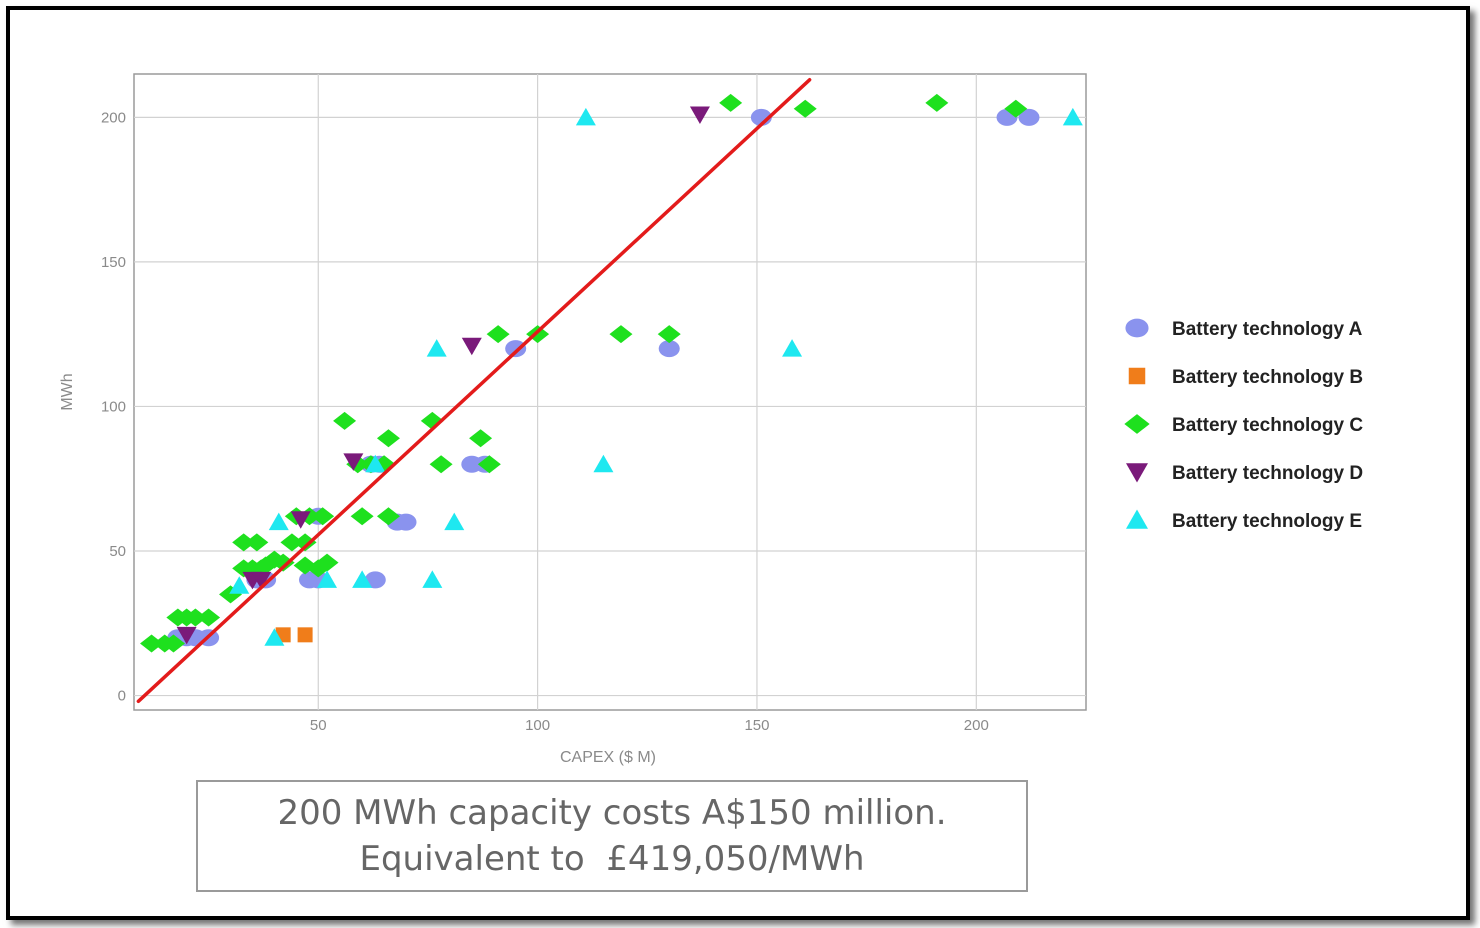 The image size is (1480, 928). What do you see at coordinates (1267, 329) in the screenshot?
I see `legend-label: Battery technology A` at bounding box center [1267, 329].